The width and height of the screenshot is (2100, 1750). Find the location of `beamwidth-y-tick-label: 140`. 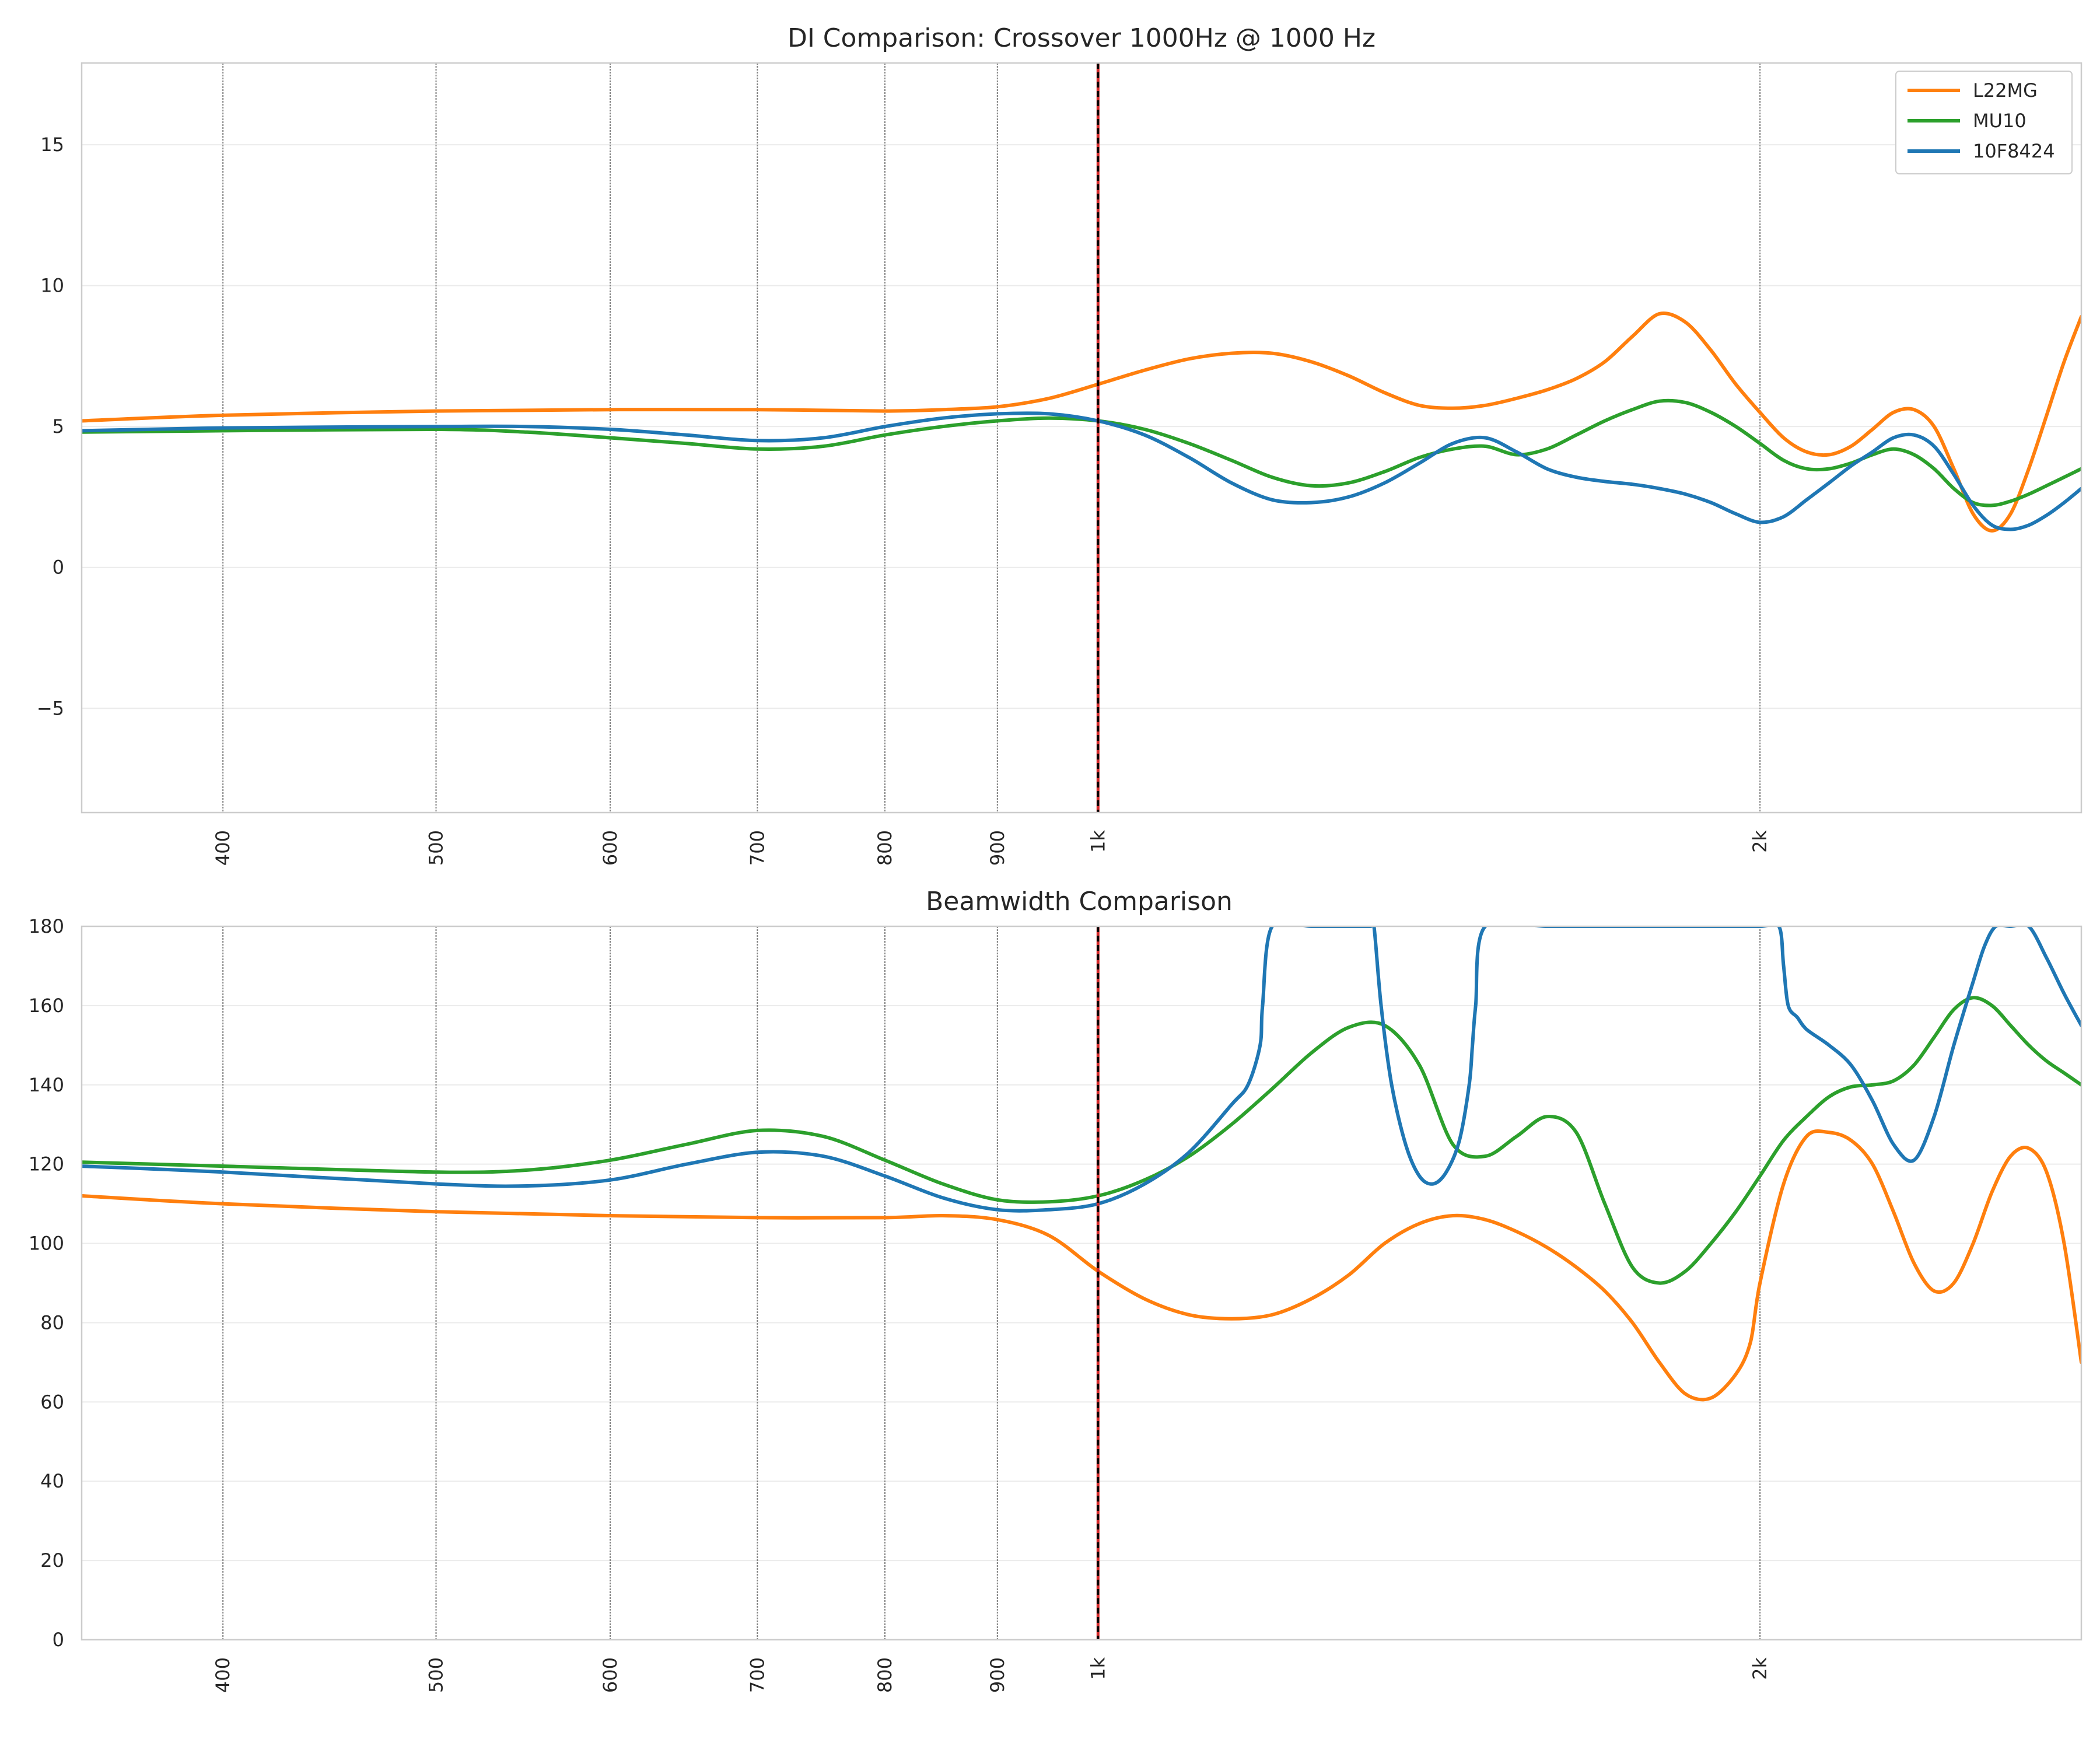

beamwidth-y-tick-label: 140 is located at coordinates (46, 1085).